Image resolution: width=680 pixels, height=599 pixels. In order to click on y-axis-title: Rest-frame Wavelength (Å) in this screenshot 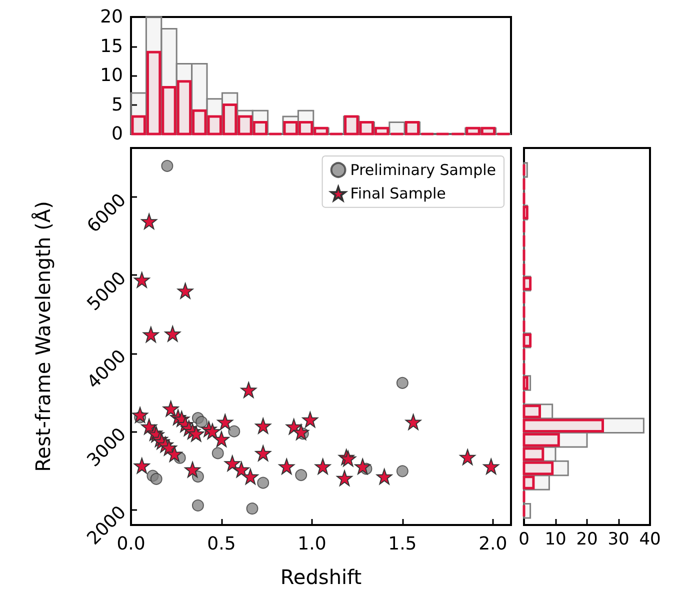, I will do `click(43, 336)`.